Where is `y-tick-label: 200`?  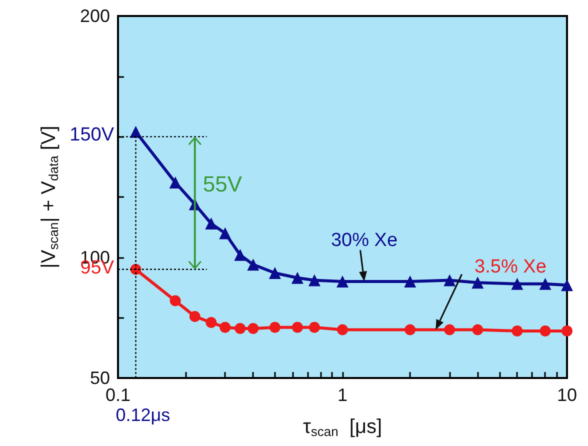 y-tick-label: 200 is located at coordinates (95, 16).